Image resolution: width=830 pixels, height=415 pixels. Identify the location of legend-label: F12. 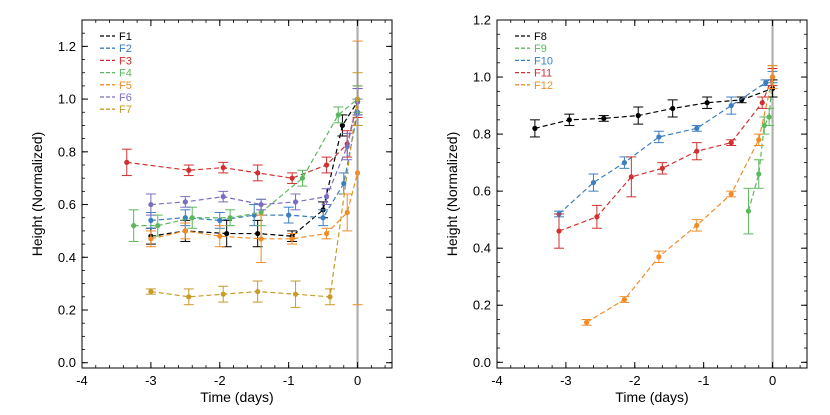
(543, 86).